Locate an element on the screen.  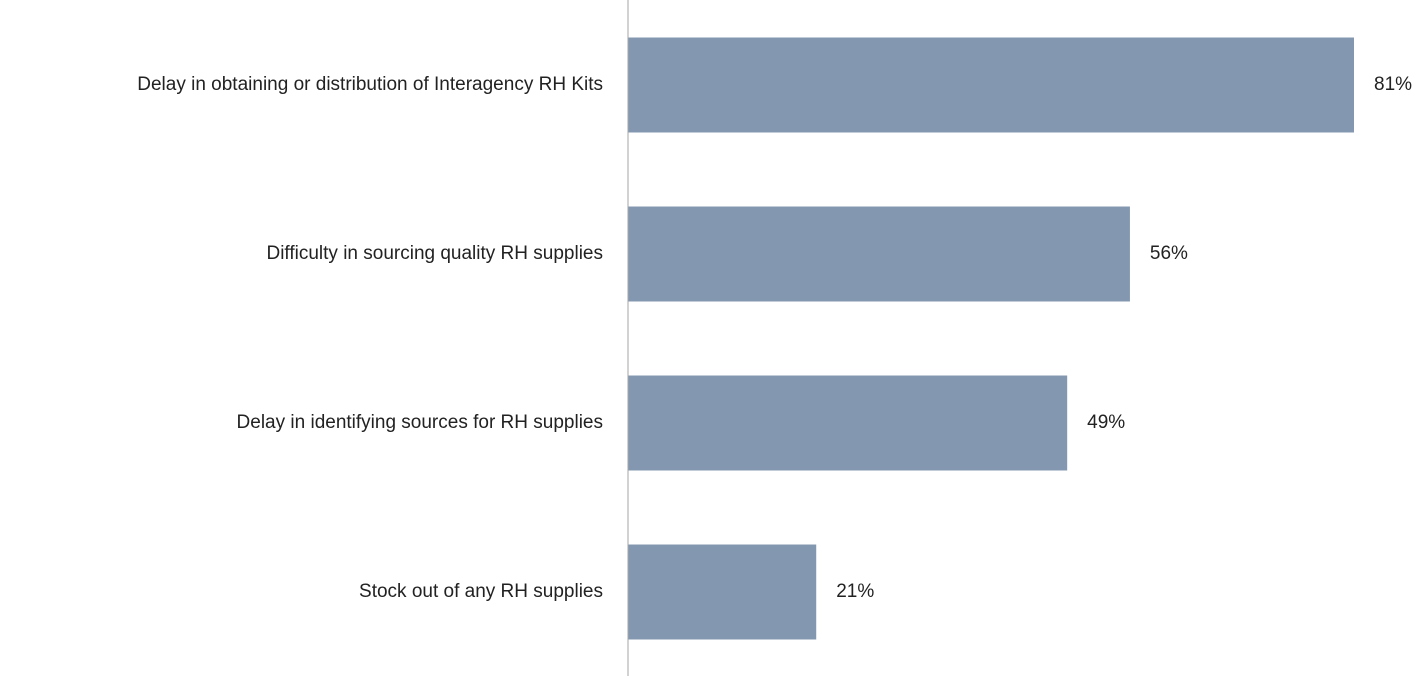
value-label: 49% is located at coordinates (1106, 422).